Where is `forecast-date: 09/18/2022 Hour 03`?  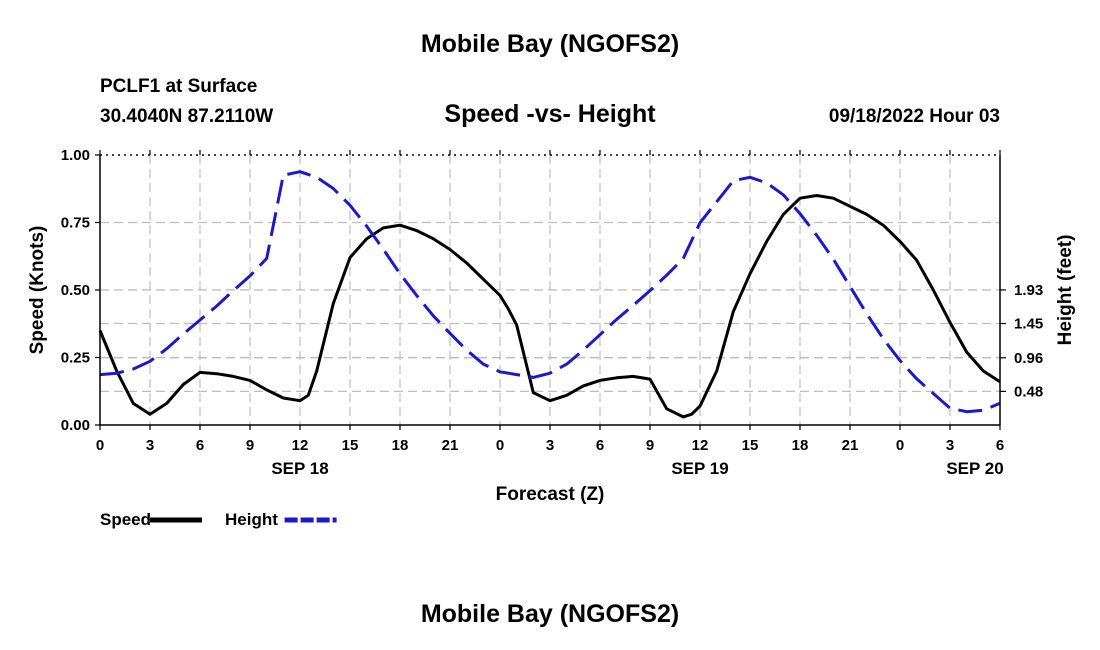 forecast-date: 09/18/2022 Hour 03 is located at coordinates (914, 116).